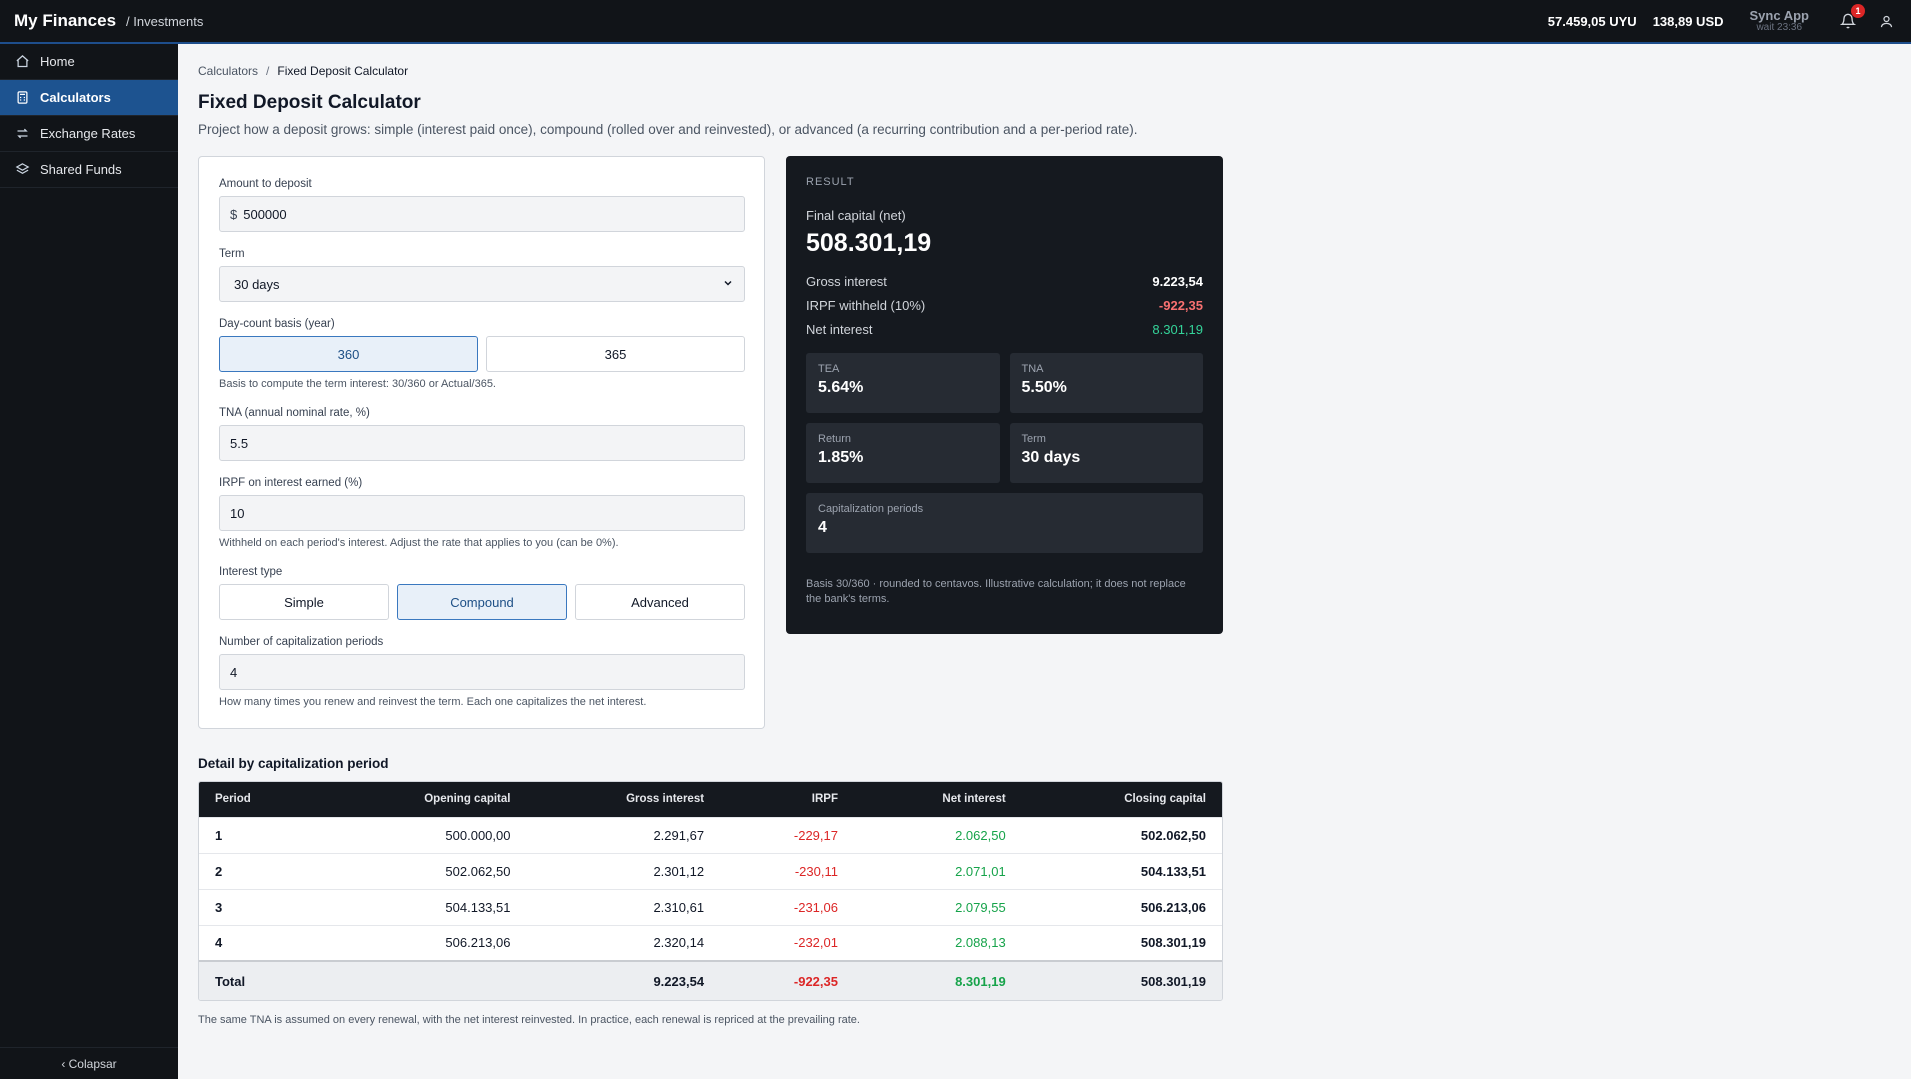 Image resolution: width=1911 pixels, height=1079 pixels. I want to click on column-header: Net interest, so click(974, 799).